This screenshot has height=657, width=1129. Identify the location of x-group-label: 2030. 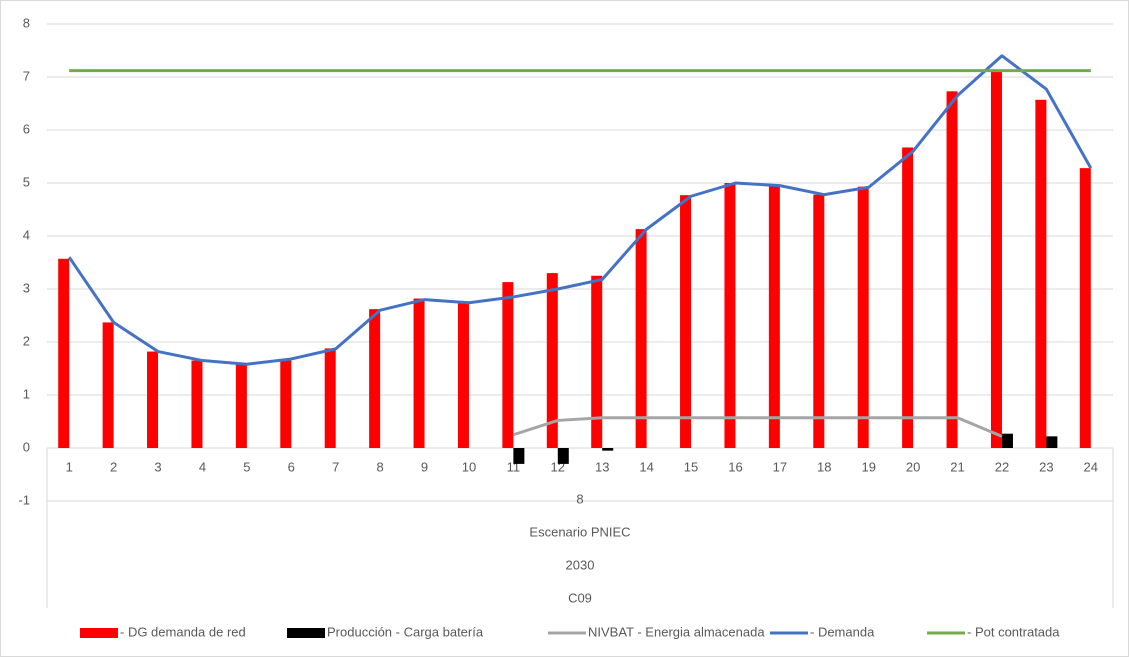
(580, 564).